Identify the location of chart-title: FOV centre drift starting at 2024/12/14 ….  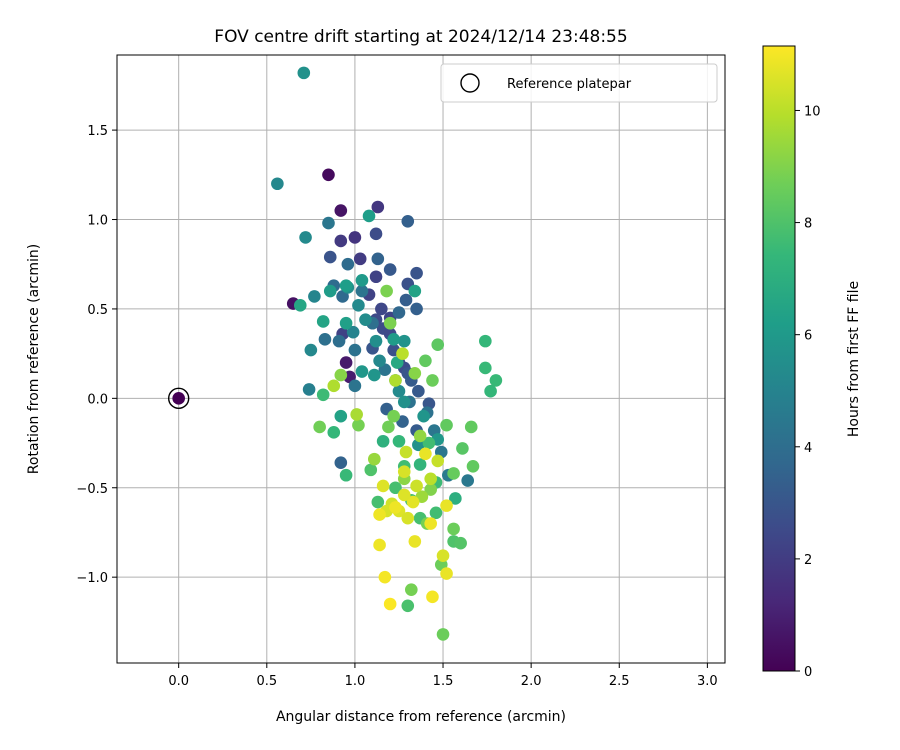
(420, 37).